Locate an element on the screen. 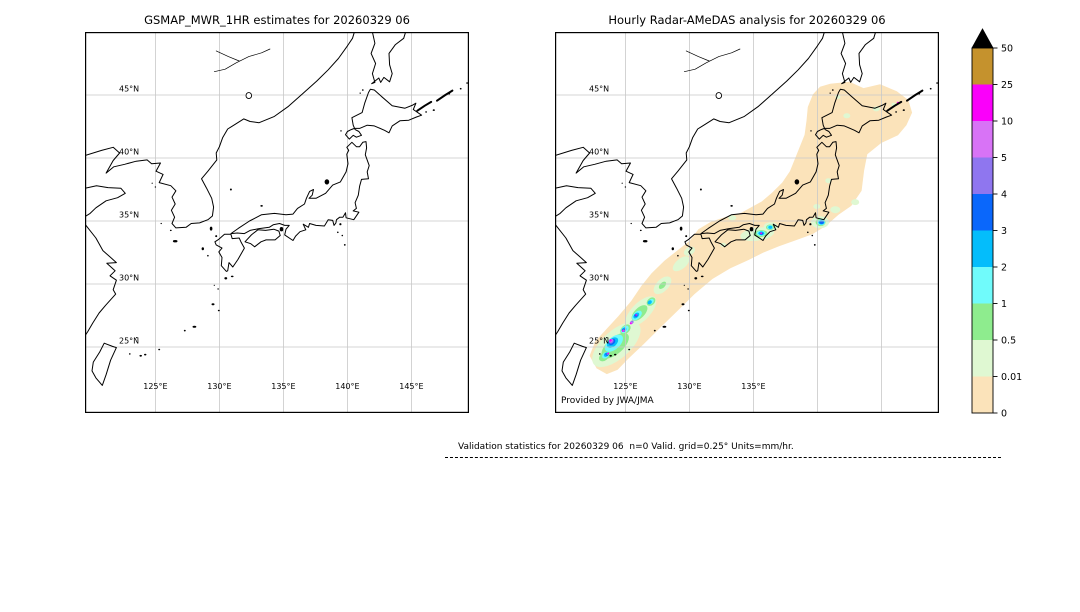 The image size is (1080, 612). panel-title-gsmap: GSMAP_MWR_1HR estimates for 20260329 06 is located at coordinates (277, 20).